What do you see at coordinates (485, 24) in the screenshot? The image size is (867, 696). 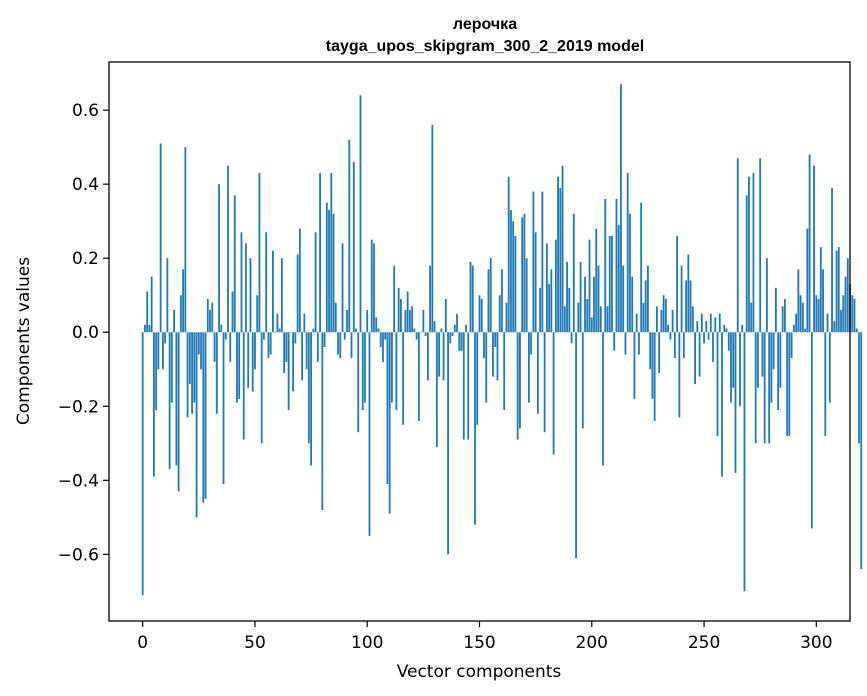 I see `chart-title: лерочка` at bounding box center [485, 24].